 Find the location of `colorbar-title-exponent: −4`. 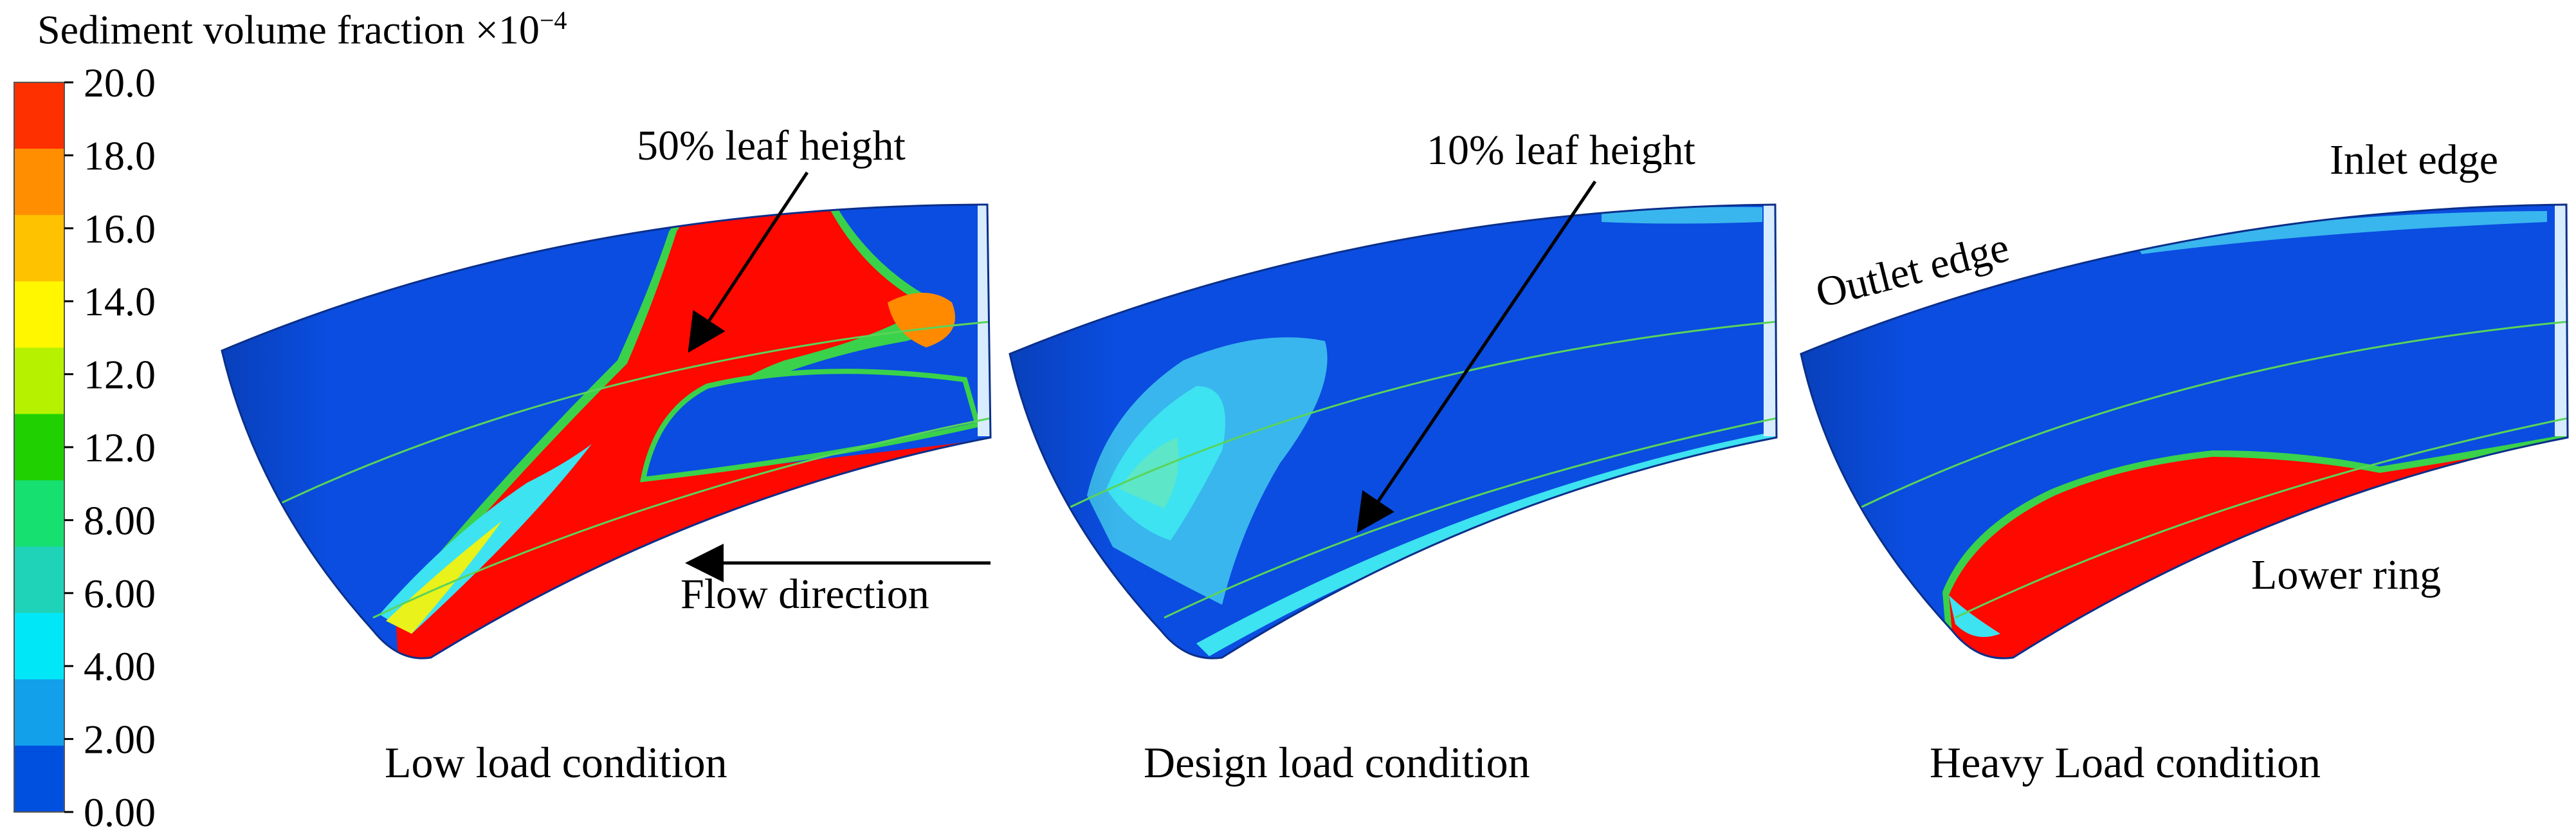

colorbar-title-exponent: −4 is located at coordinates (553, 20).